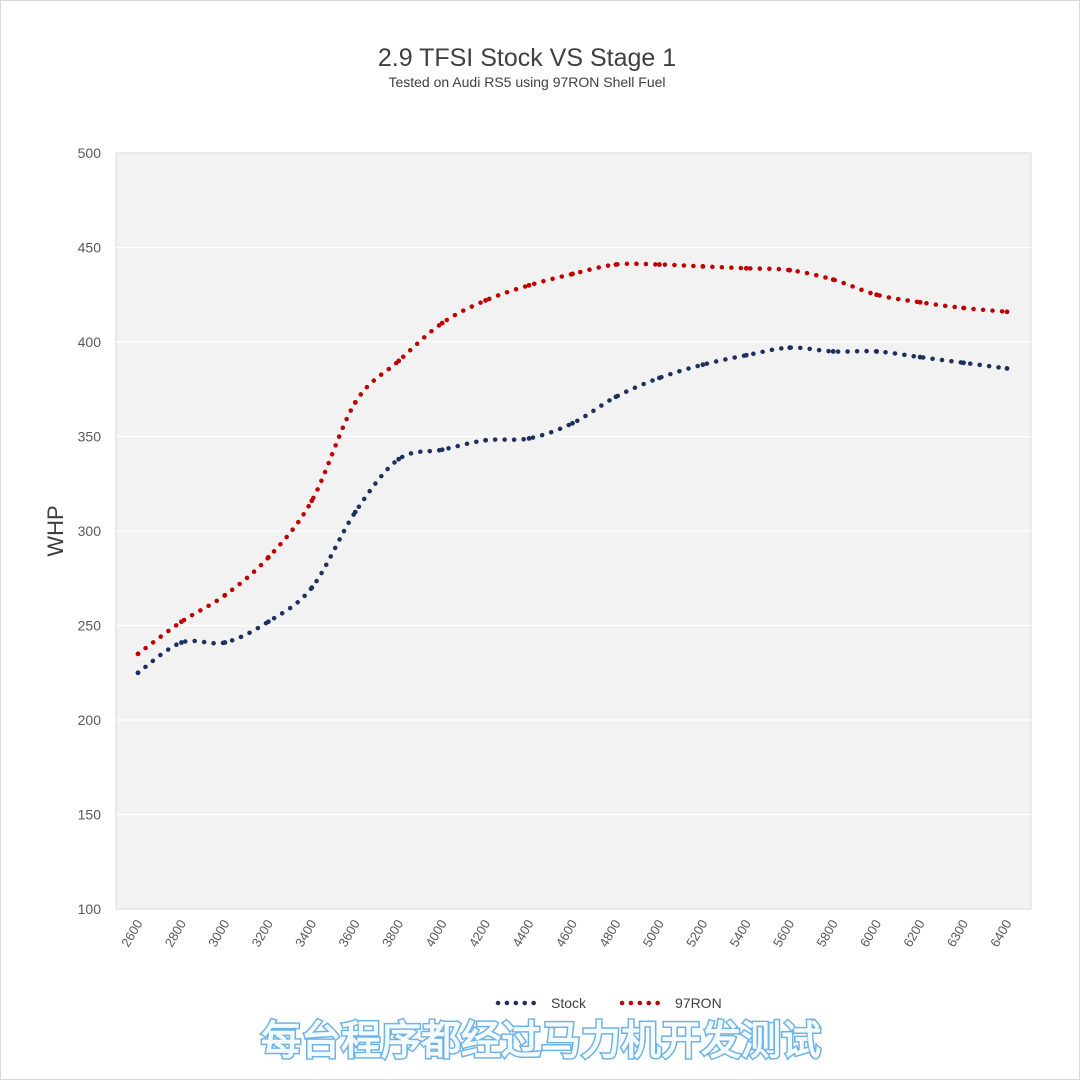 This screenshot has width=1080, height=1080. I want to click on x-tick-label: 4200, so click(479, 933).